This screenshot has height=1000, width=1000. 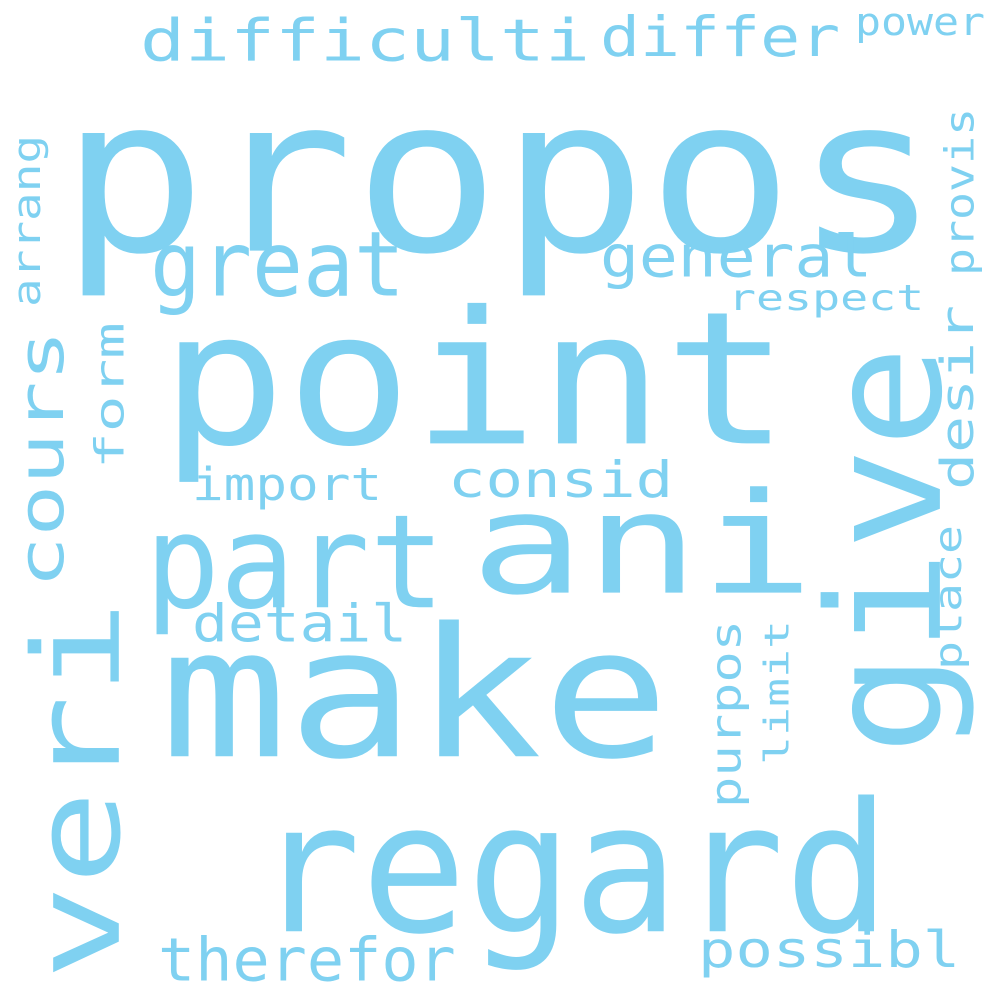 What do you see at coordinates (960, 191) in the screenshot?
I see `word-provis: provis` at bounding box center [960, 191].